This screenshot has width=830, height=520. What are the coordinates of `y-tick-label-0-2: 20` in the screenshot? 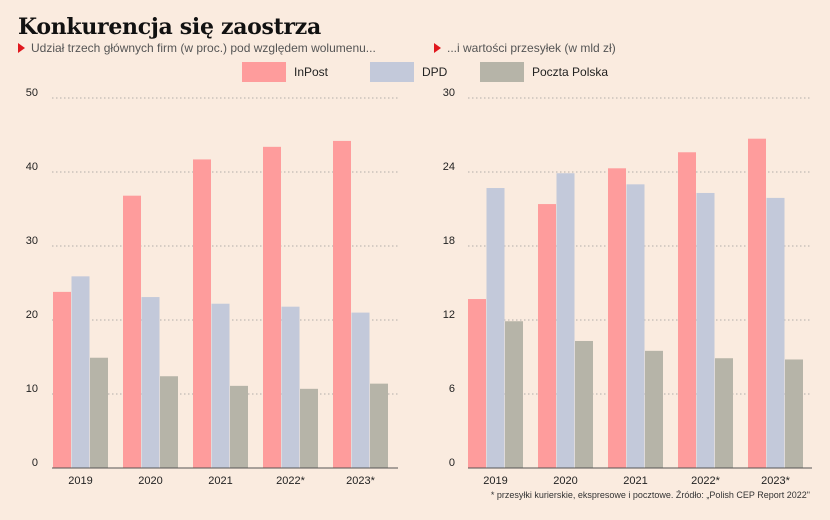 It's located at (32, 315).